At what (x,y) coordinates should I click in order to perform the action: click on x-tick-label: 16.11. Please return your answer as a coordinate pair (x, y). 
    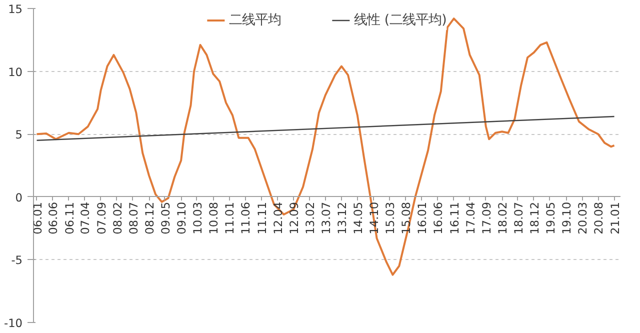
    Looking at the image, I should click on (454, 218).